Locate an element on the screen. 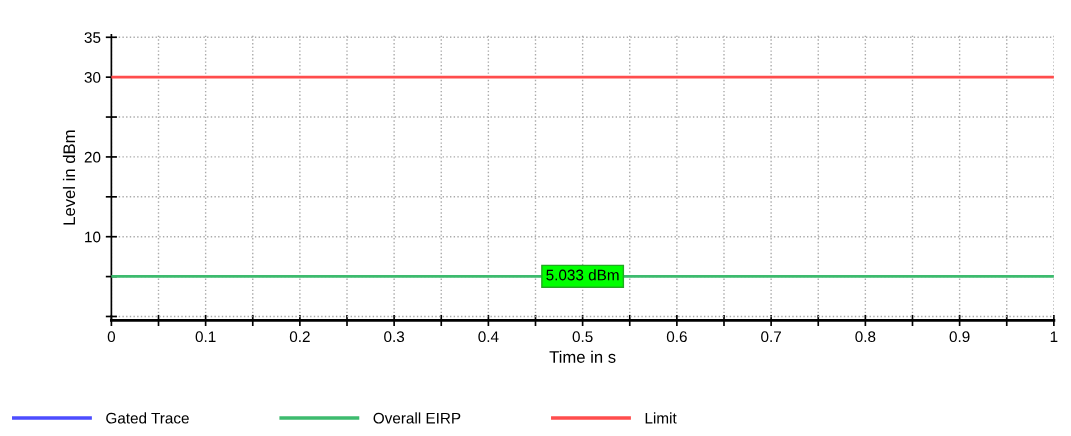  y-tick-label: 35 is located at coordinates (92, 37).